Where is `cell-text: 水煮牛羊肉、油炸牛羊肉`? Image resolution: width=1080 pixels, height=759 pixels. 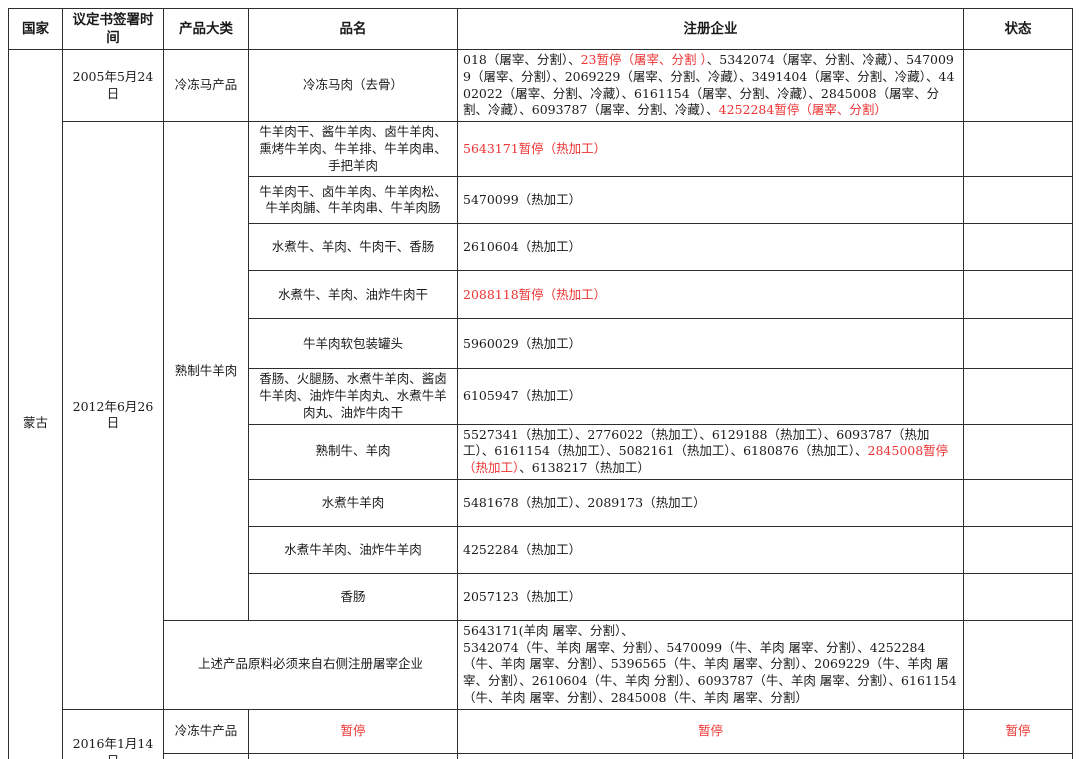
cell-text: 水煮牛羊肉、油炸牛羊肉 is located at coordinates (353, 549).